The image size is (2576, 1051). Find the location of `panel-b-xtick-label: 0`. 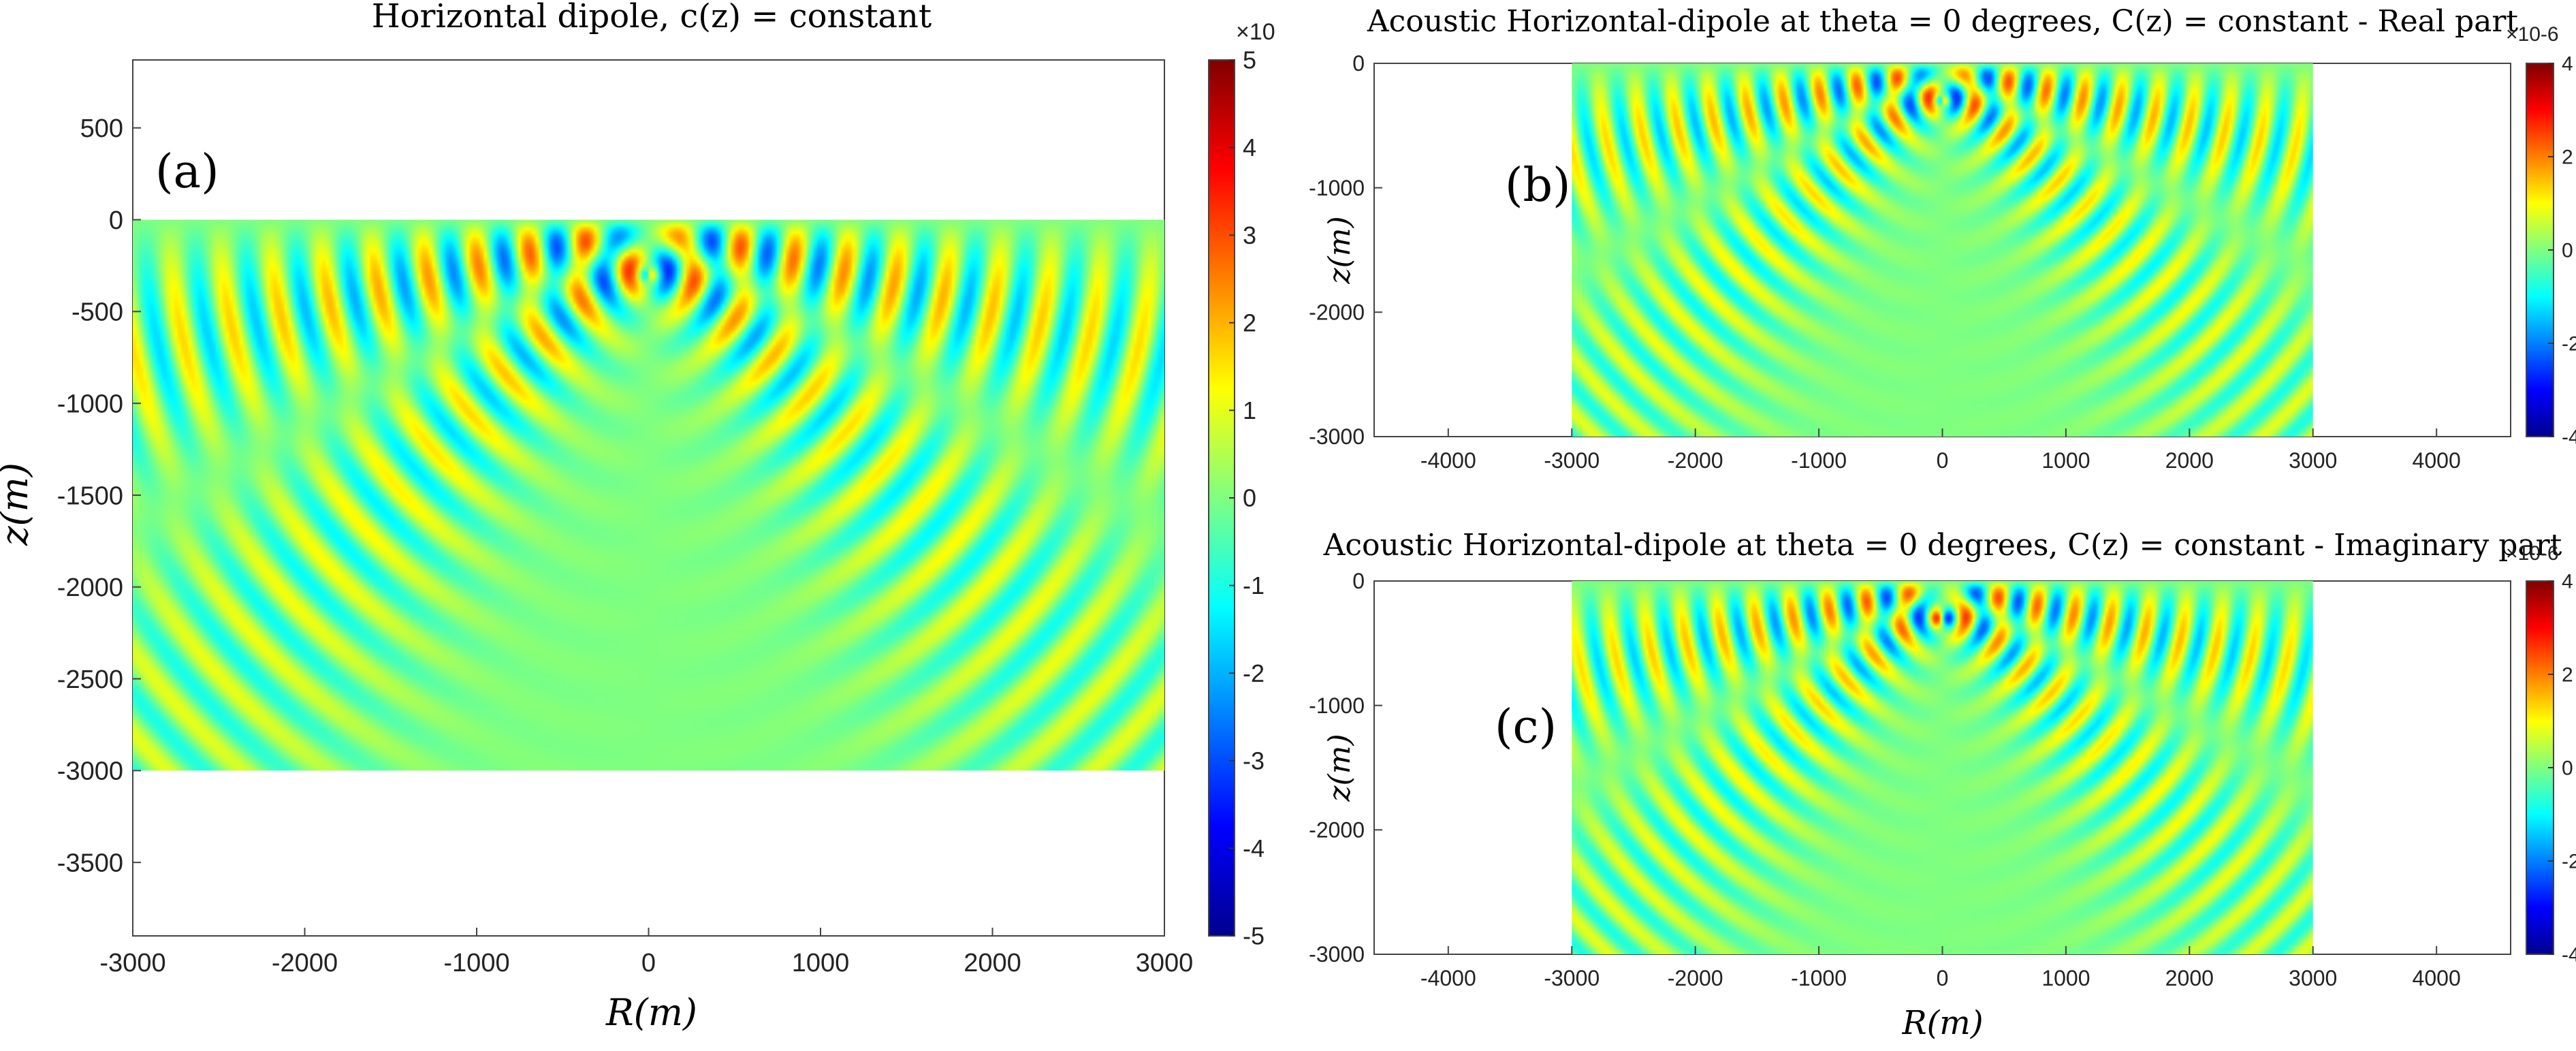

panel-b-xtick-label: 0 is located at coordinates (1943, 461).